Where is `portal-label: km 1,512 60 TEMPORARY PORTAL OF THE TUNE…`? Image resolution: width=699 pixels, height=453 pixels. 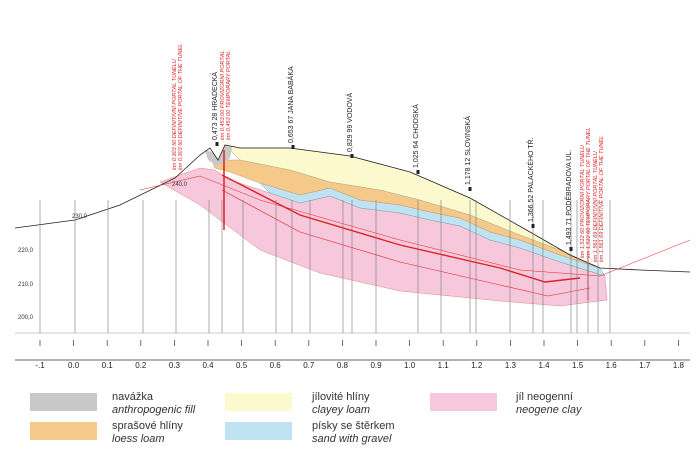
portal-label: km 1,512 60 TEMPORARY PORTAL OF THE TUNE… is located at coordinates (589, 193).